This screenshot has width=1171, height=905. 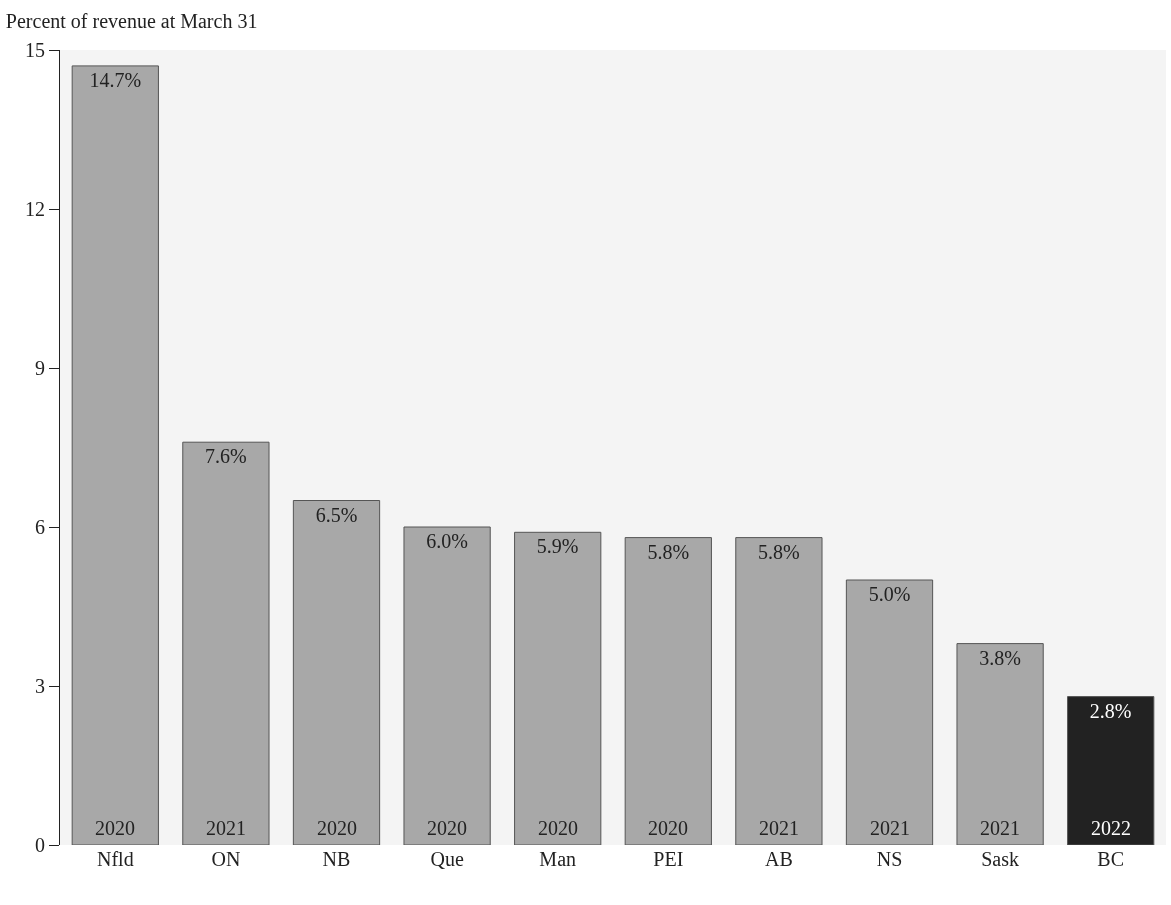 What do you see at coordinates (1000, 657) in the screenshot?
I see `data-label: 3.8%` at bounding box center [1000, 657].